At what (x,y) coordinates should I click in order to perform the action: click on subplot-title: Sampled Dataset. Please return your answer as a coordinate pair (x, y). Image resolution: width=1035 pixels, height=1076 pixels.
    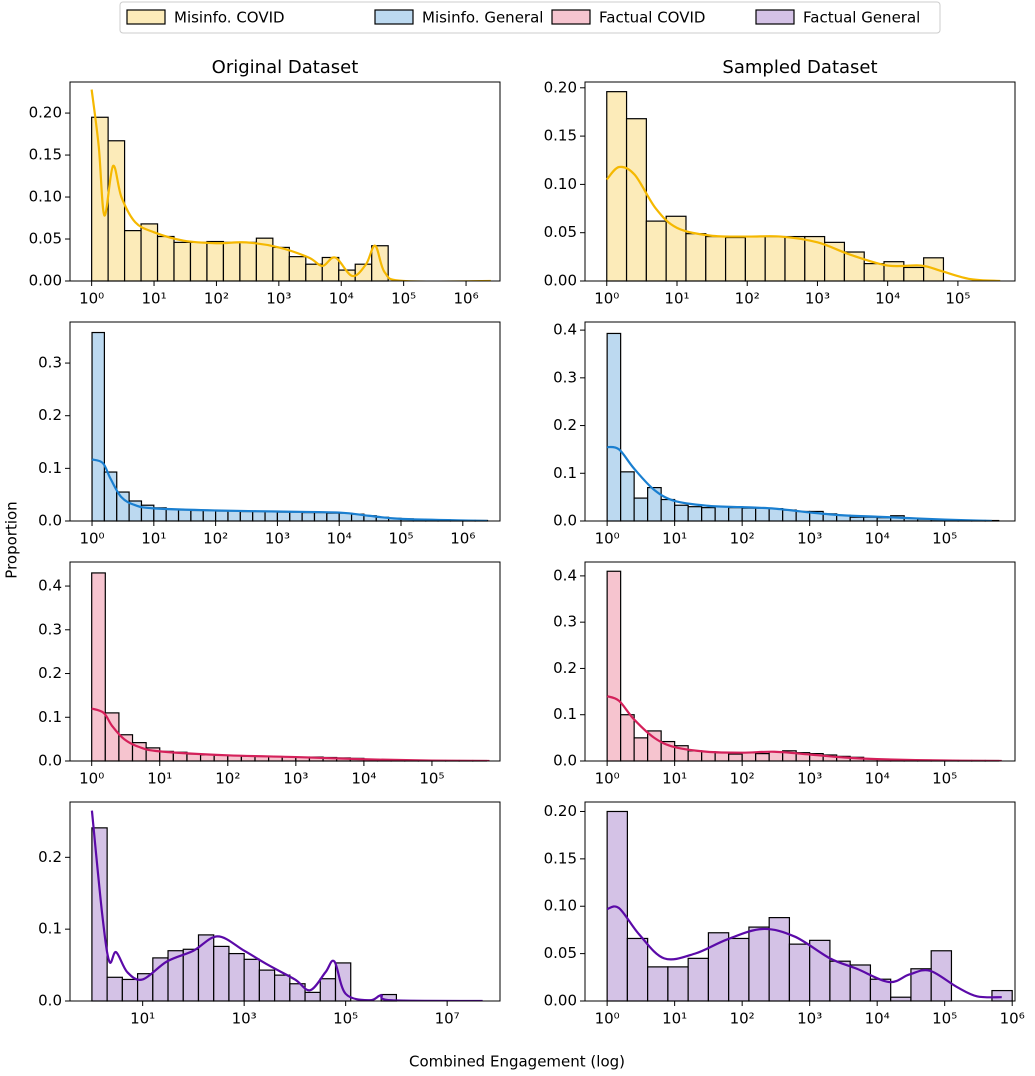
    Looking at the image, I should click on (799, 67).